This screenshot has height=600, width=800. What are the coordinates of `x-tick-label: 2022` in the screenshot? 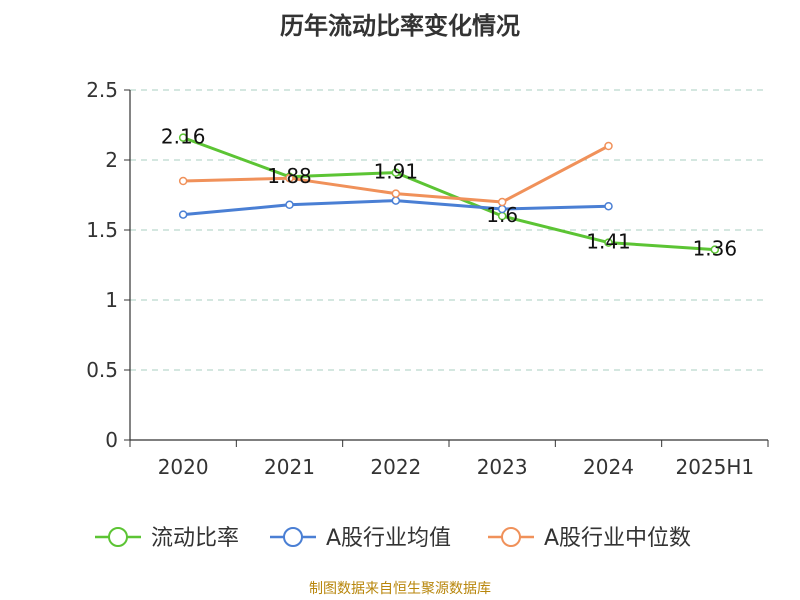 It's located at (395, 467).